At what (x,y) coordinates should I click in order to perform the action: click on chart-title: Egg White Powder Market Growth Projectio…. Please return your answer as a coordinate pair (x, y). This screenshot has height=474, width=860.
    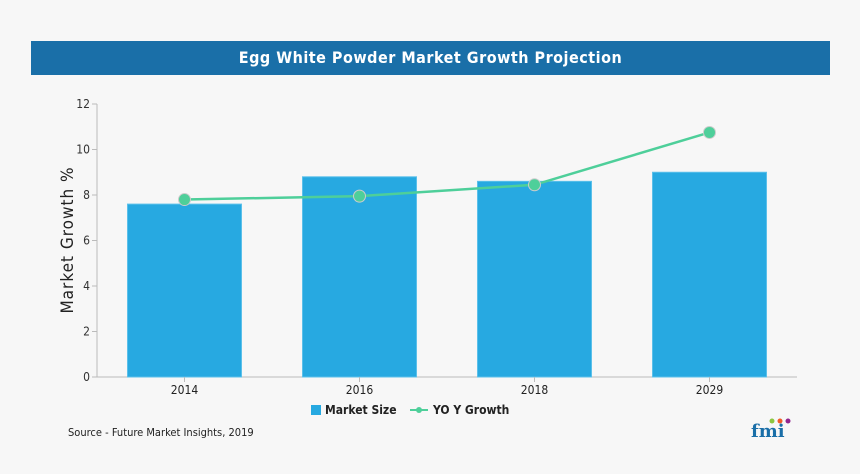
    Looking at the image, I should click on (430, 58).